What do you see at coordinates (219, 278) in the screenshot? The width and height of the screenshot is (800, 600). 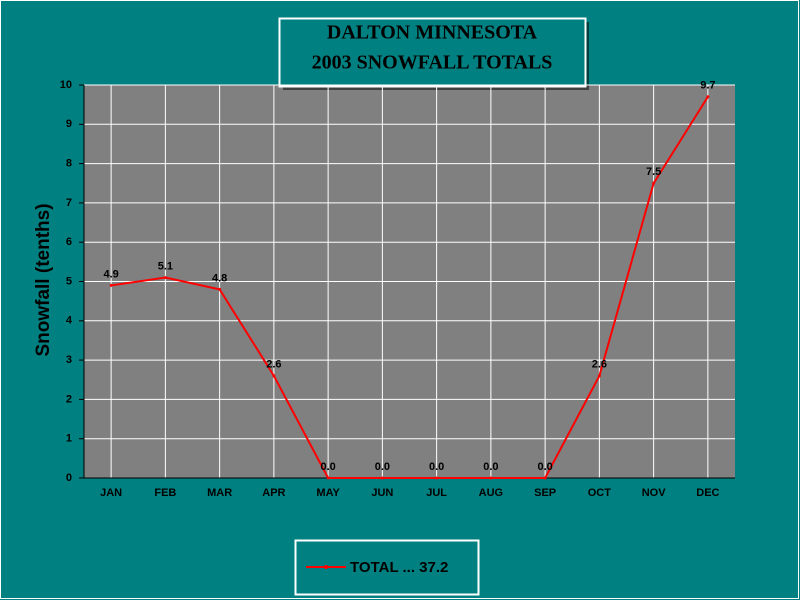 I see `data-label: 4.8` at bounding box center [219, 278].